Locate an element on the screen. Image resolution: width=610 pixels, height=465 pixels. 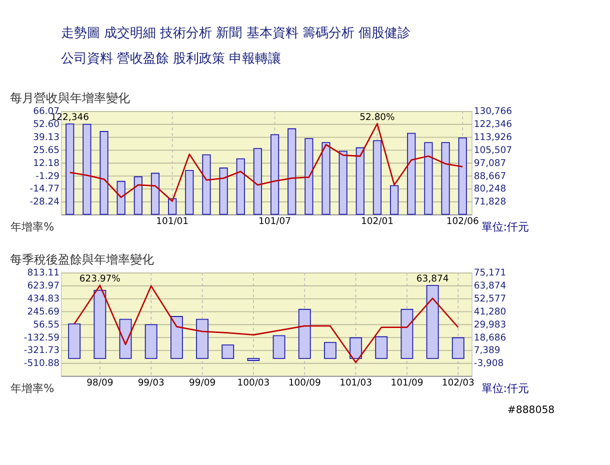
x-tick-label: 100/03 is located at coordinates (253, 383).